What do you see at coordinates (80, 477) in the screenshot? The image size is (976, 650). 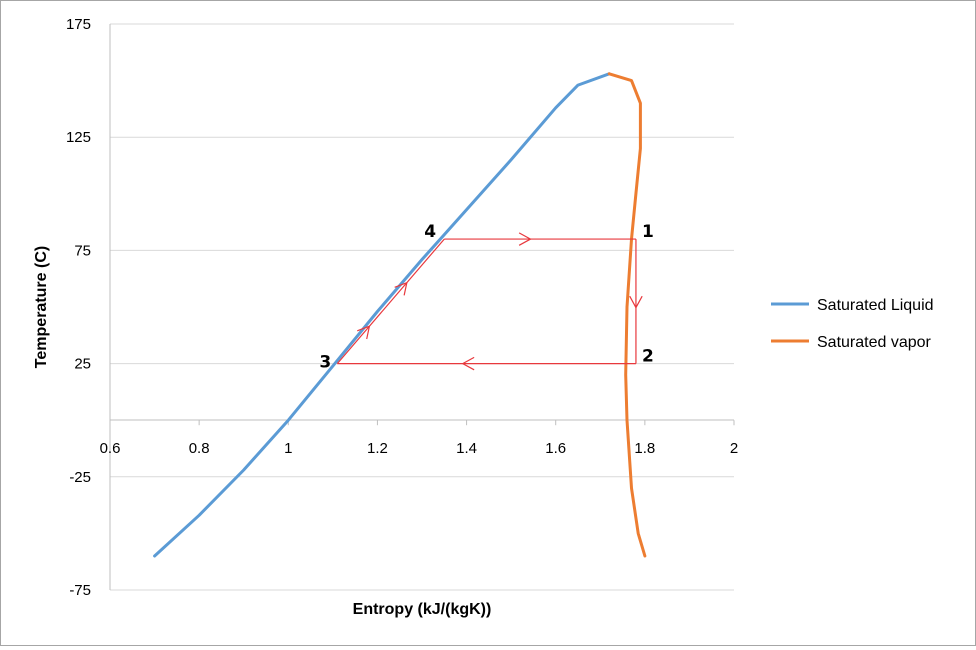 I see `y-tick-label: -25` at bounding box center [80, 477].